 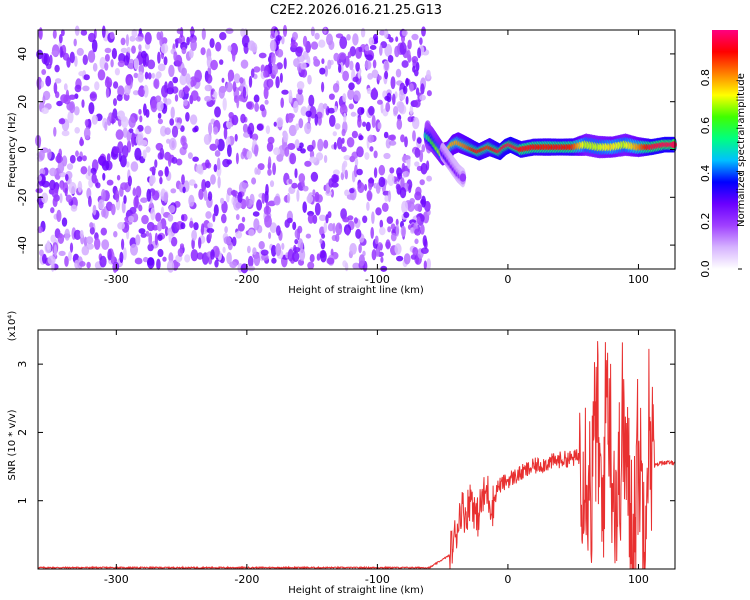 I want to click on colorbar-tick-label: 0.2, so click(x=705, y=221).